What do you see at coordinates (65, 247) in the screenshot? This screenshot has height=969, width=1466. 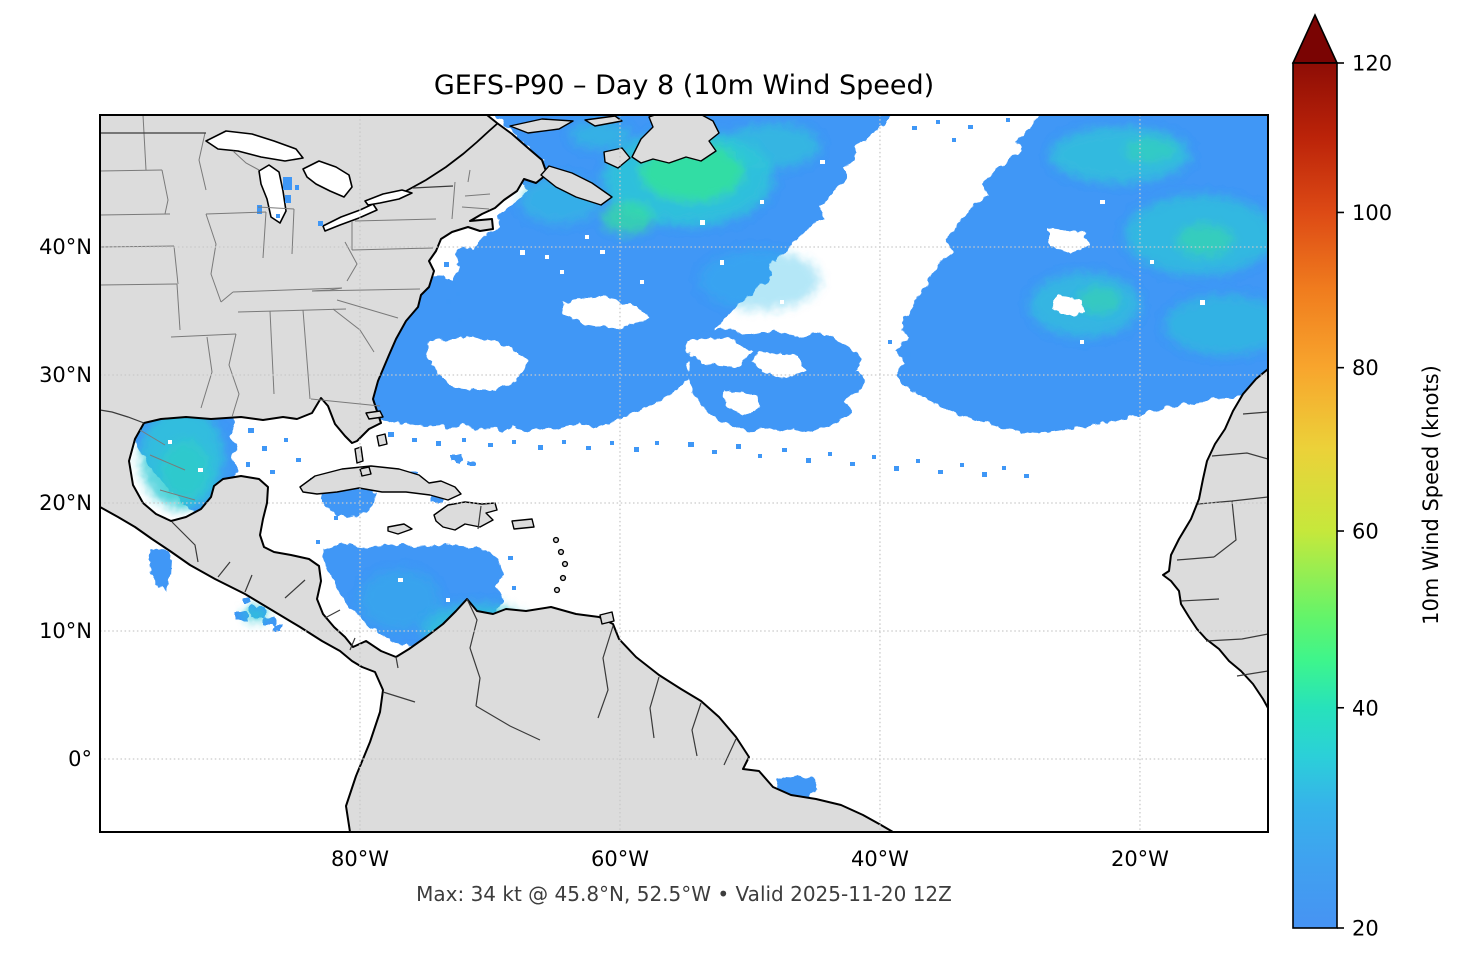 I see `y-tick-label: 40°N` at bounding box center [65, 247].